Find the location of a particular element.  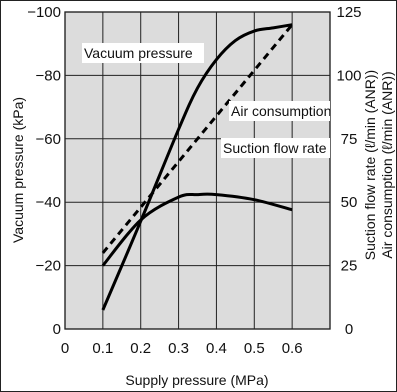

y-left-tick-label: −60 is located at coordinates (48, 139).